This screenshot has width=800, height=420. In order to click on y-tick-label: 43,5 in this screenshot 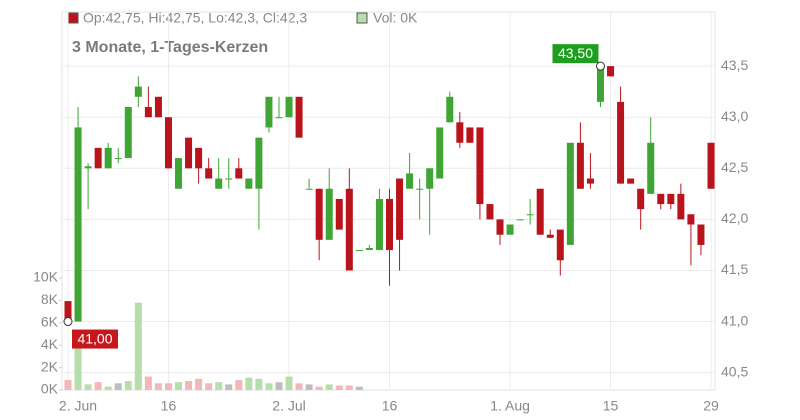, I will do `click(734, 65)`.